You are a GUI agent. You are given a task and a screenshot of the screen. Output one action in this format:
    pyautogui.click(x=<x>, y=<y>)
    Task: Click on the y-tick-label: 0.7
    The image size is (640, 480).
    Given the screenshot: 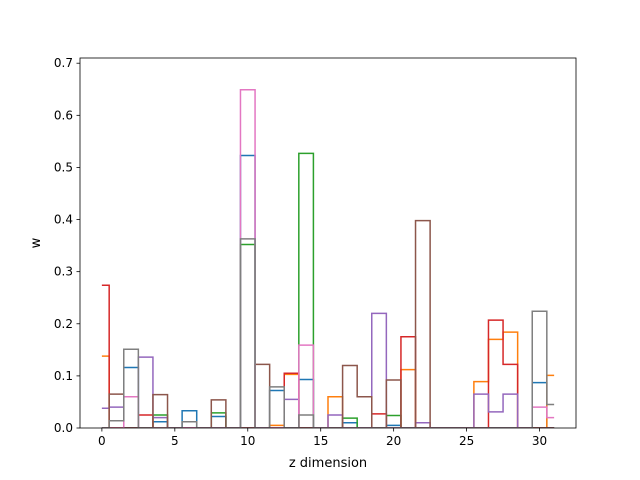 What is the action you would take?
    pyautogui.click(x=63, y=63)
    